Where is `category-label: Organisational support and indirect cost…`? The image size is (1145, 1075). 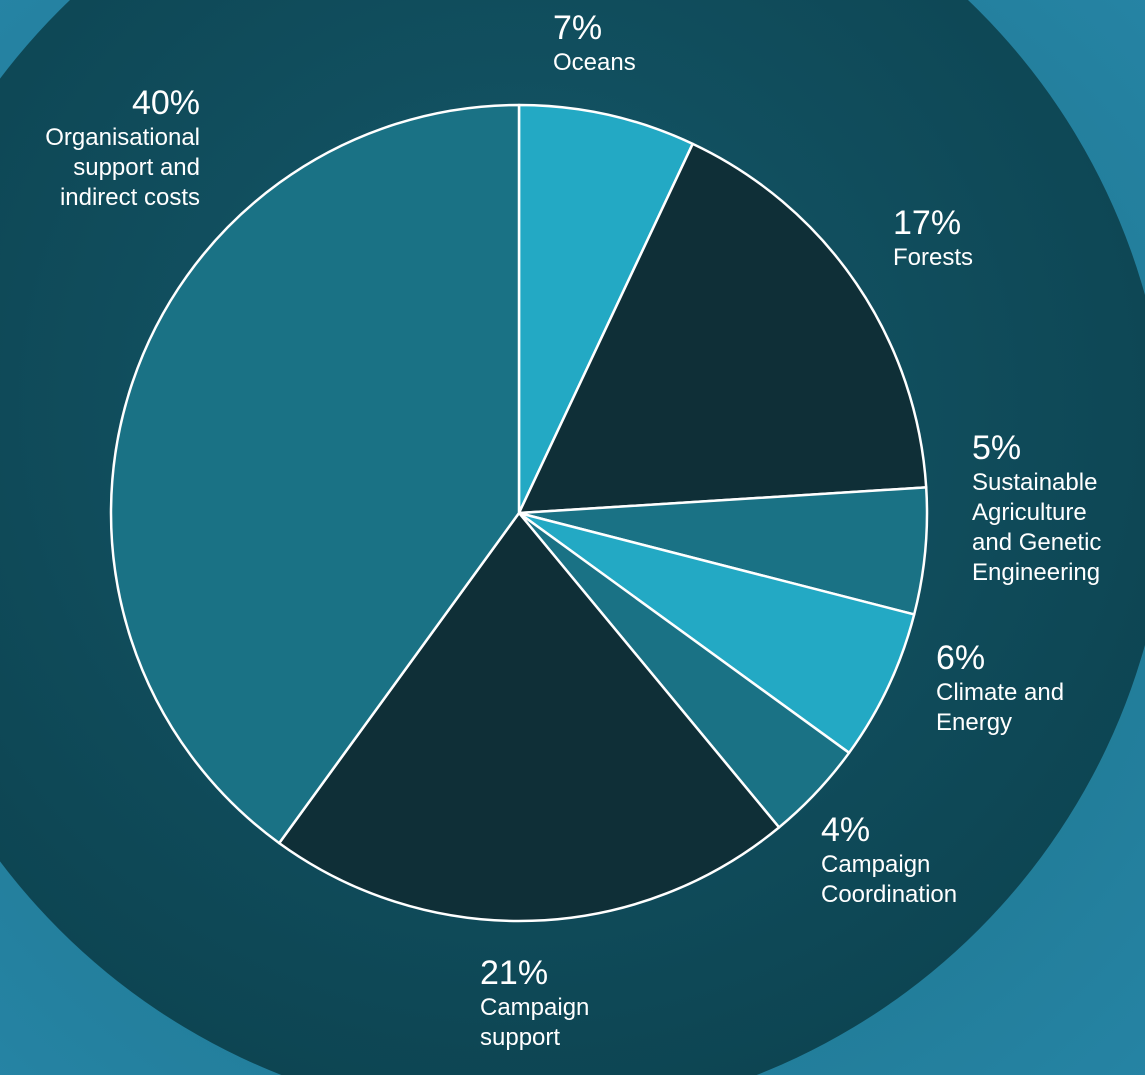 category-label: Organisational support and indirect cost… is located at coordinates (122, 167).